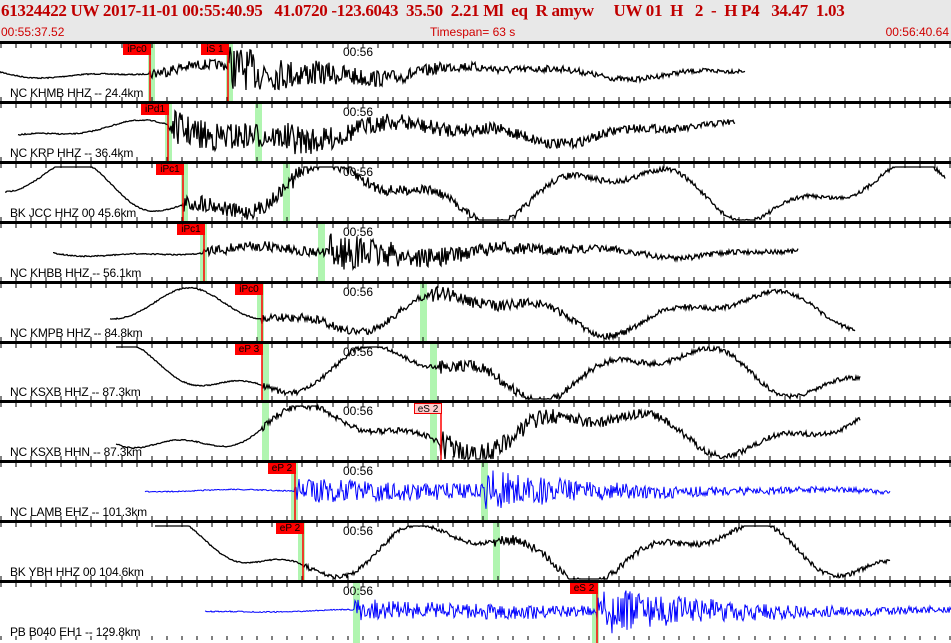 Image resolution: width=951 pixels, height=643 pixels. Describe the element at coordinates (33, 32) in the screenshot. I see `start-time: 00:55:37.52` at that location.